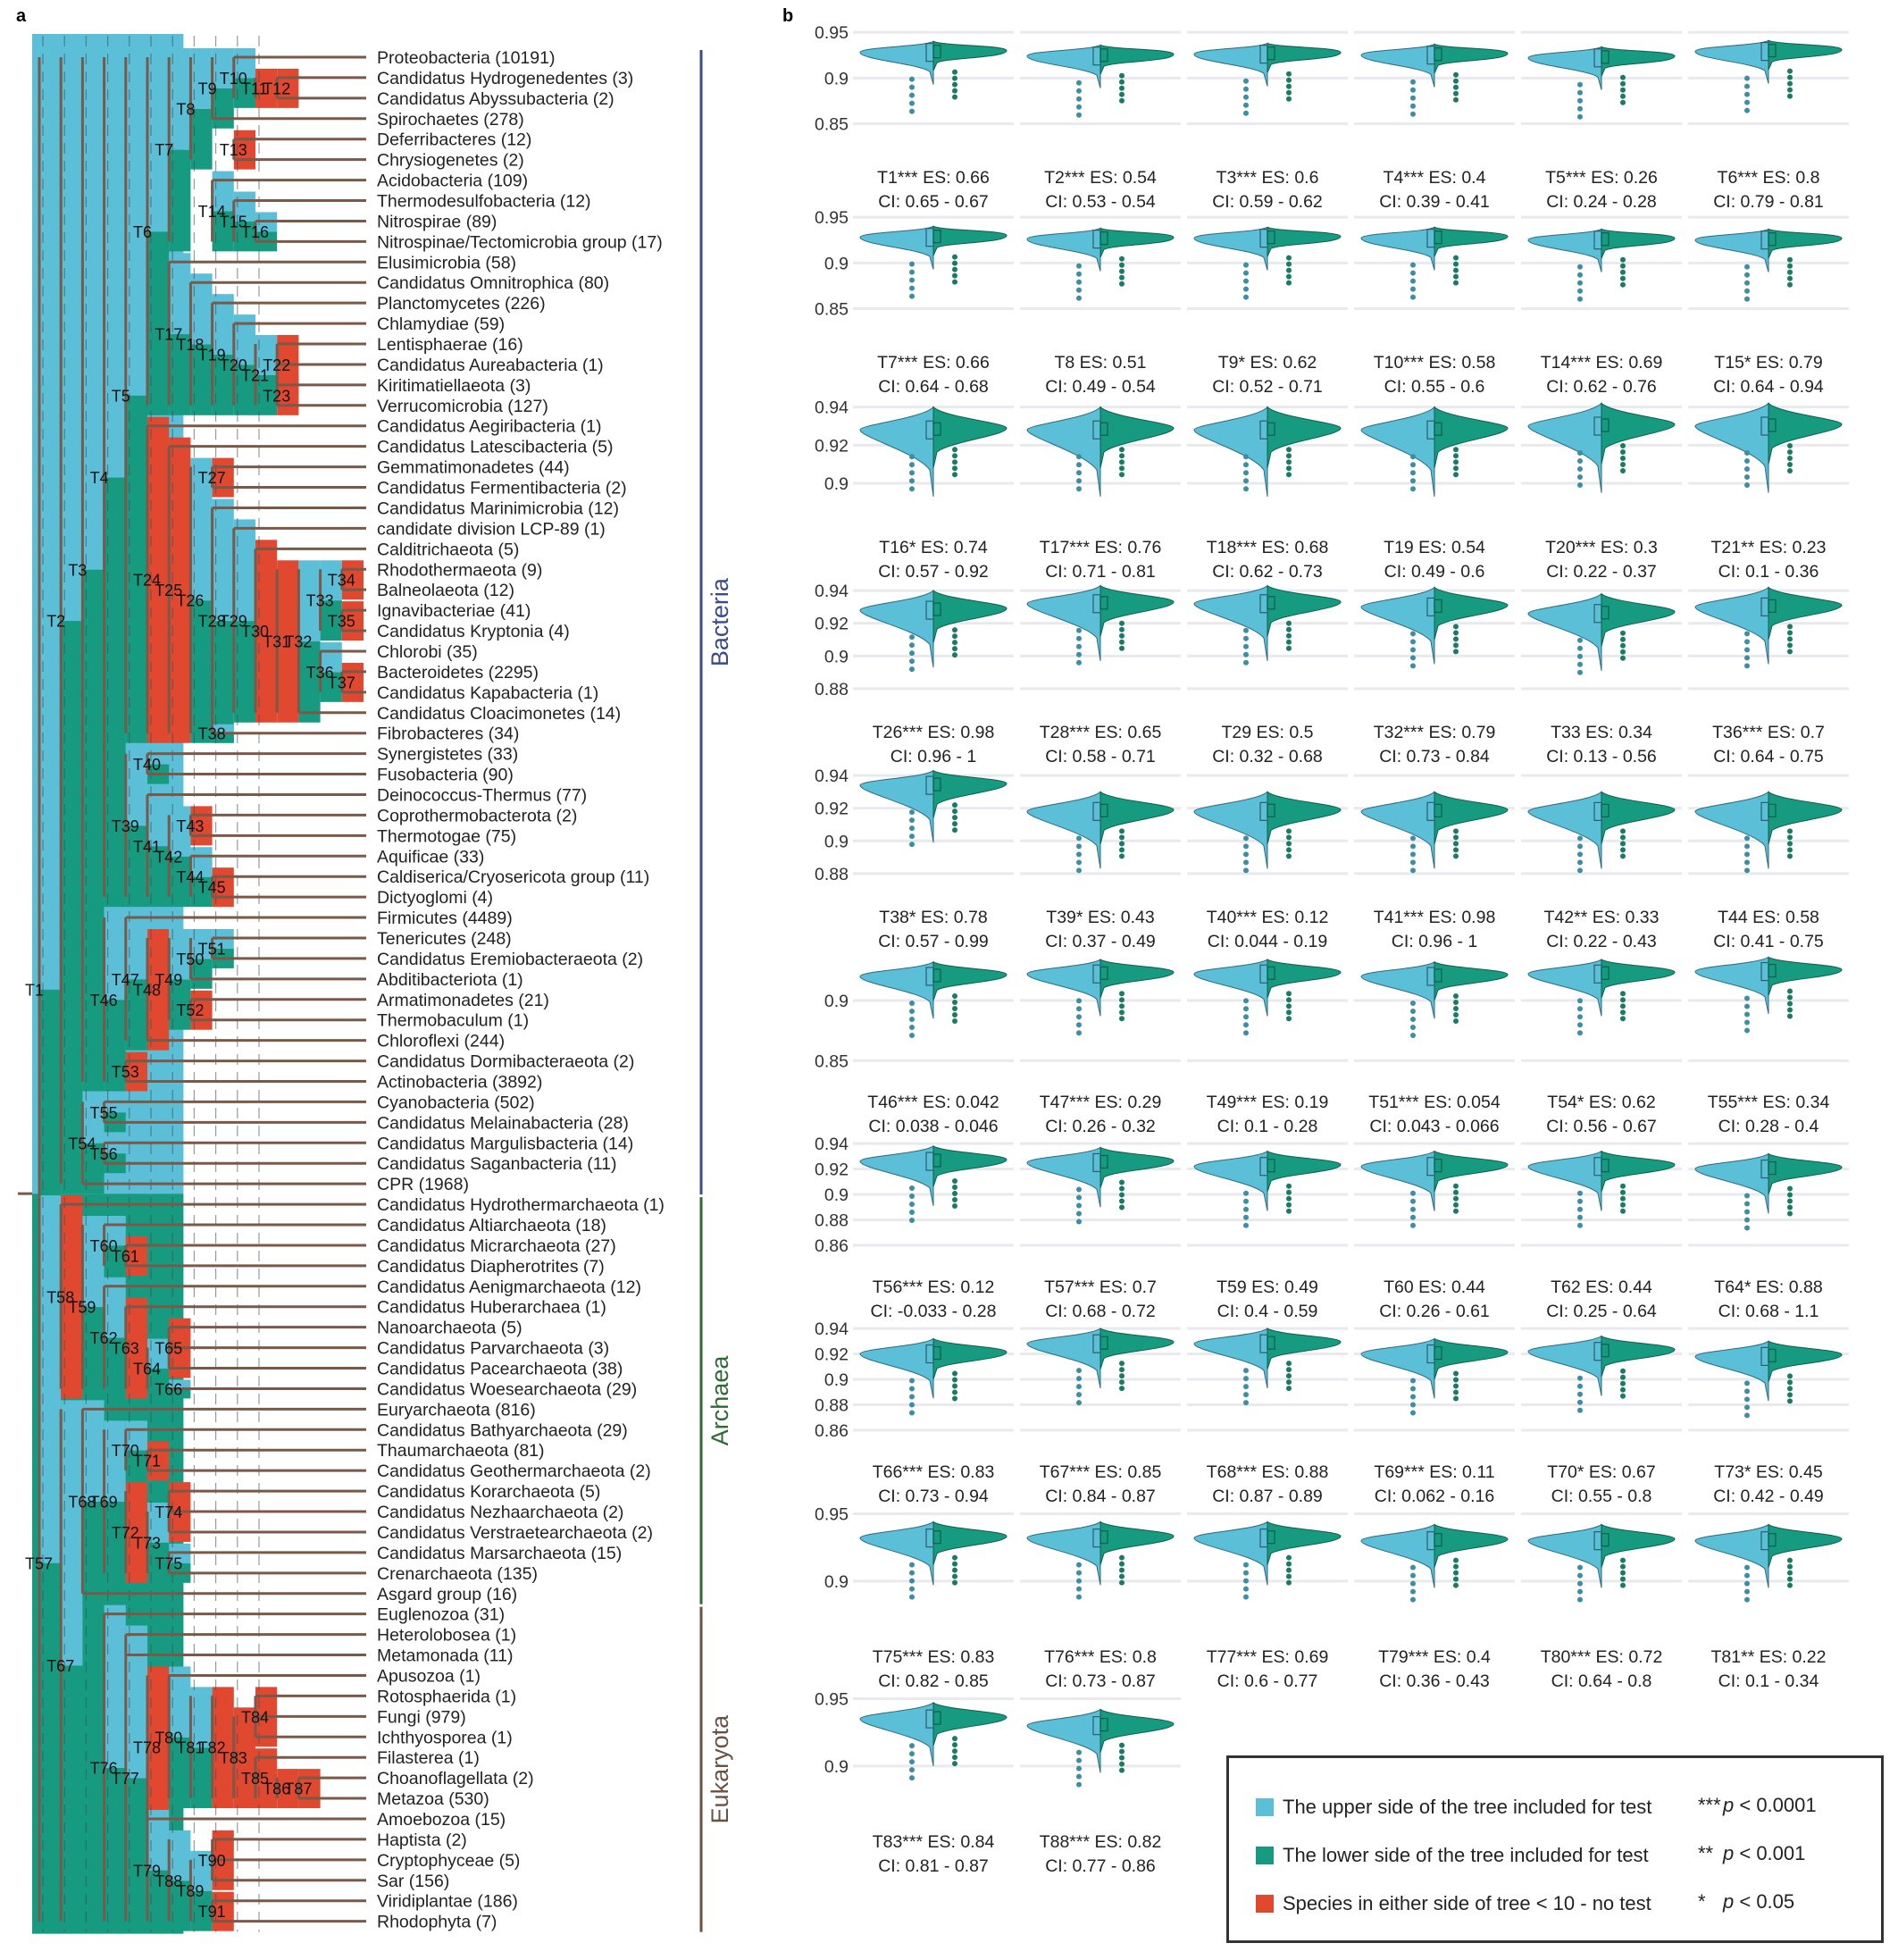 The width and height of the screenshot is (1898, 1960). What do you see at coordinates (1434, 1311) in the screenshot?
I see `test-ci-T60: CI: 0.26 - 0.61` at bounding box center [1434, 1311].